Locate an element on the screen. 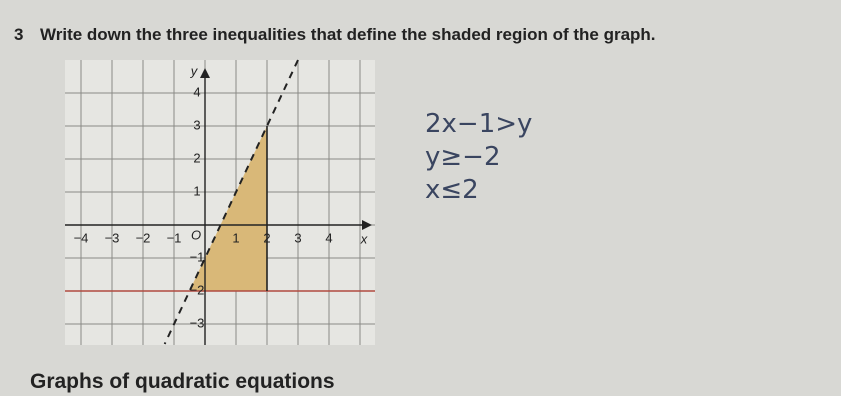 This screenshot has height=396, width=841. question-number: 3 is located at coordinates (18, 34).